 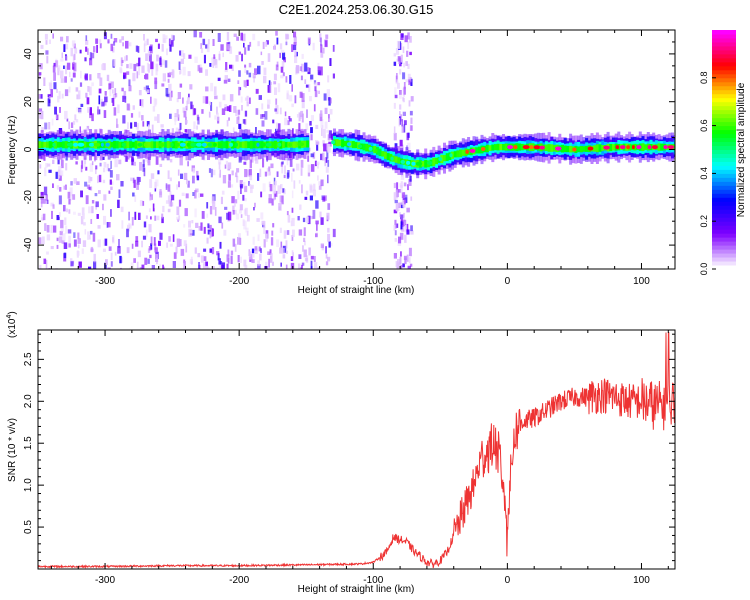 What do you see at coordinates (641, 580) in the screenshot?
I see `snr-x-tick-label: 100` at bounding box center [641, 580].